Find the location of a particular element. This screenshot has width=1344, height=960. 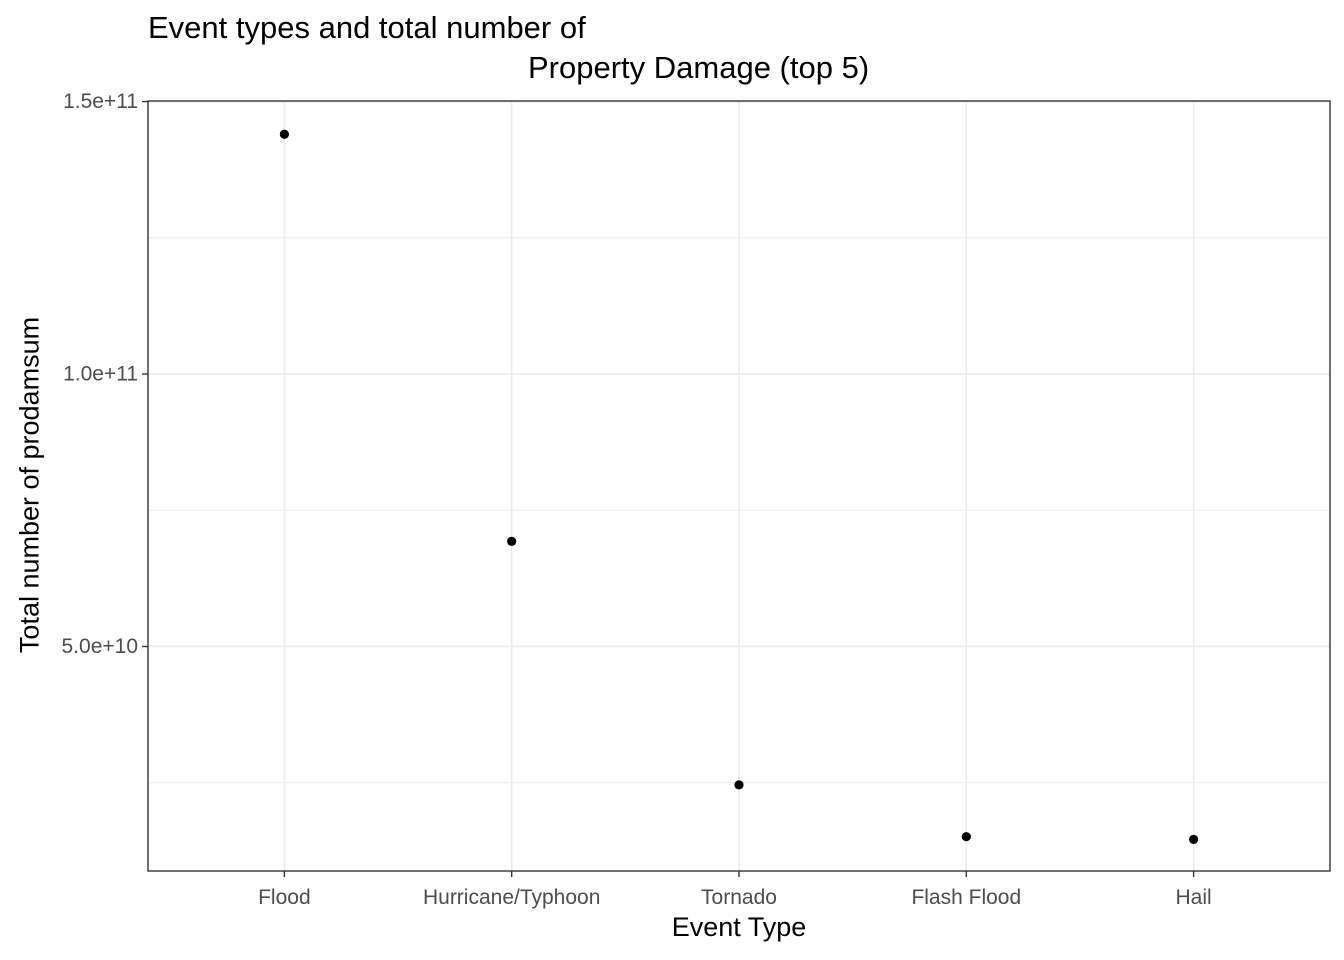

y-tick-label-2: 1.5e+11 is located at coordinates (100, 101).